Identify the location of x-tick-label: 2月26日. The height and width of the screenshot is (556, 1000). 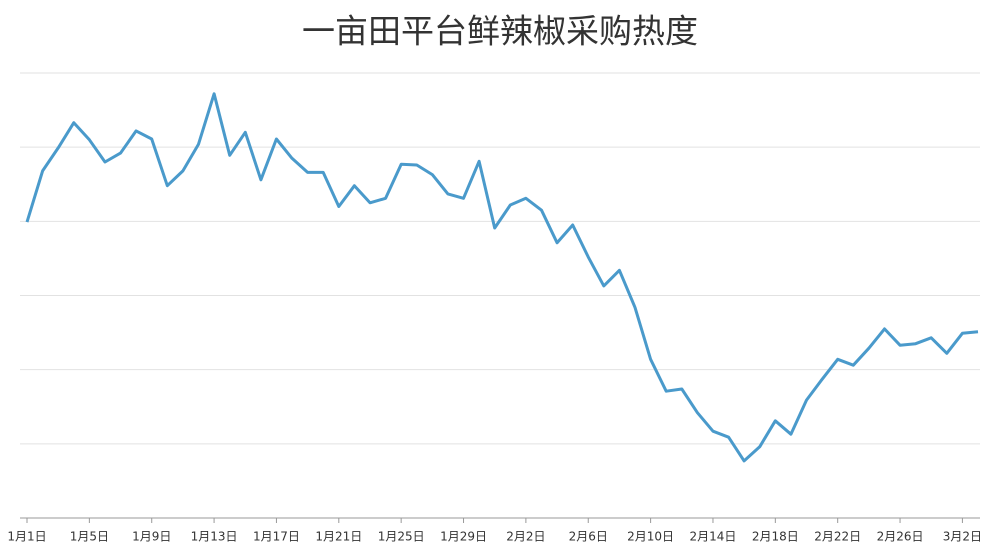
(900, 537).